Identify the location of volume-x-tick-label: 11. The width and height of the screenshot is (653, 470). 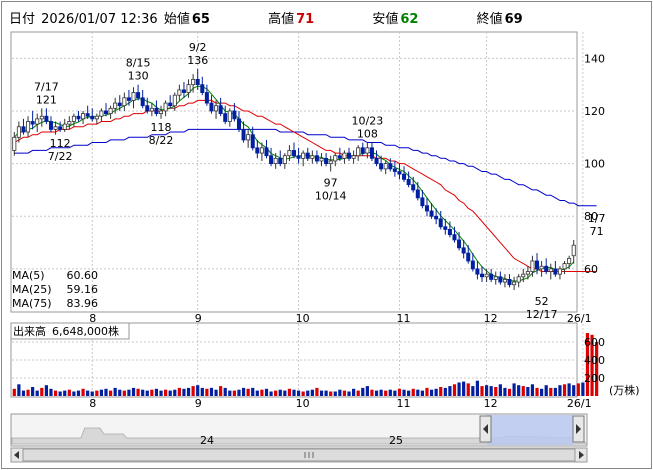
(403, 403).